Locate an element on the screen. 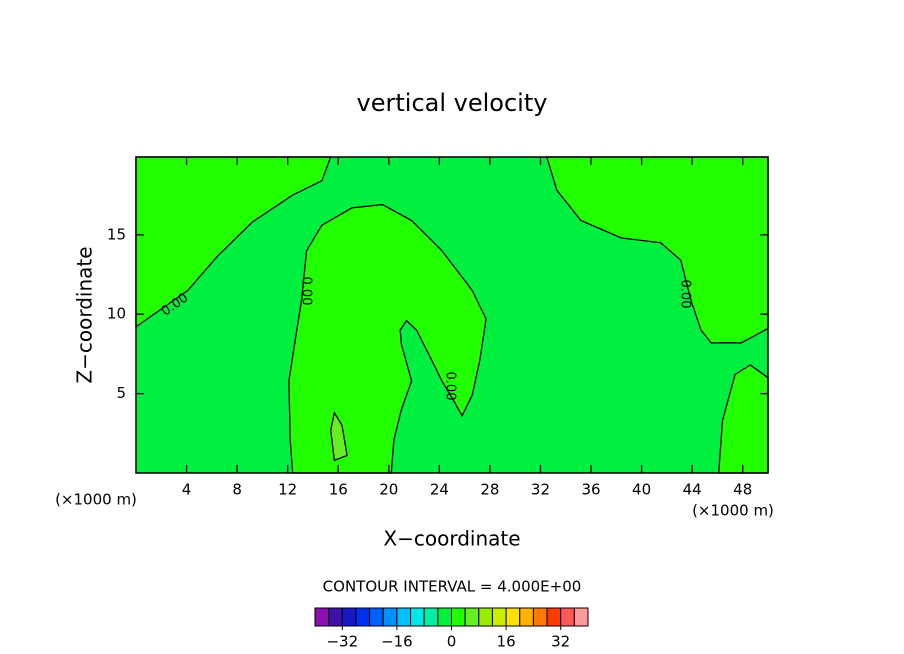  y-tick-label: 10 is located at coordinates (116, 314).